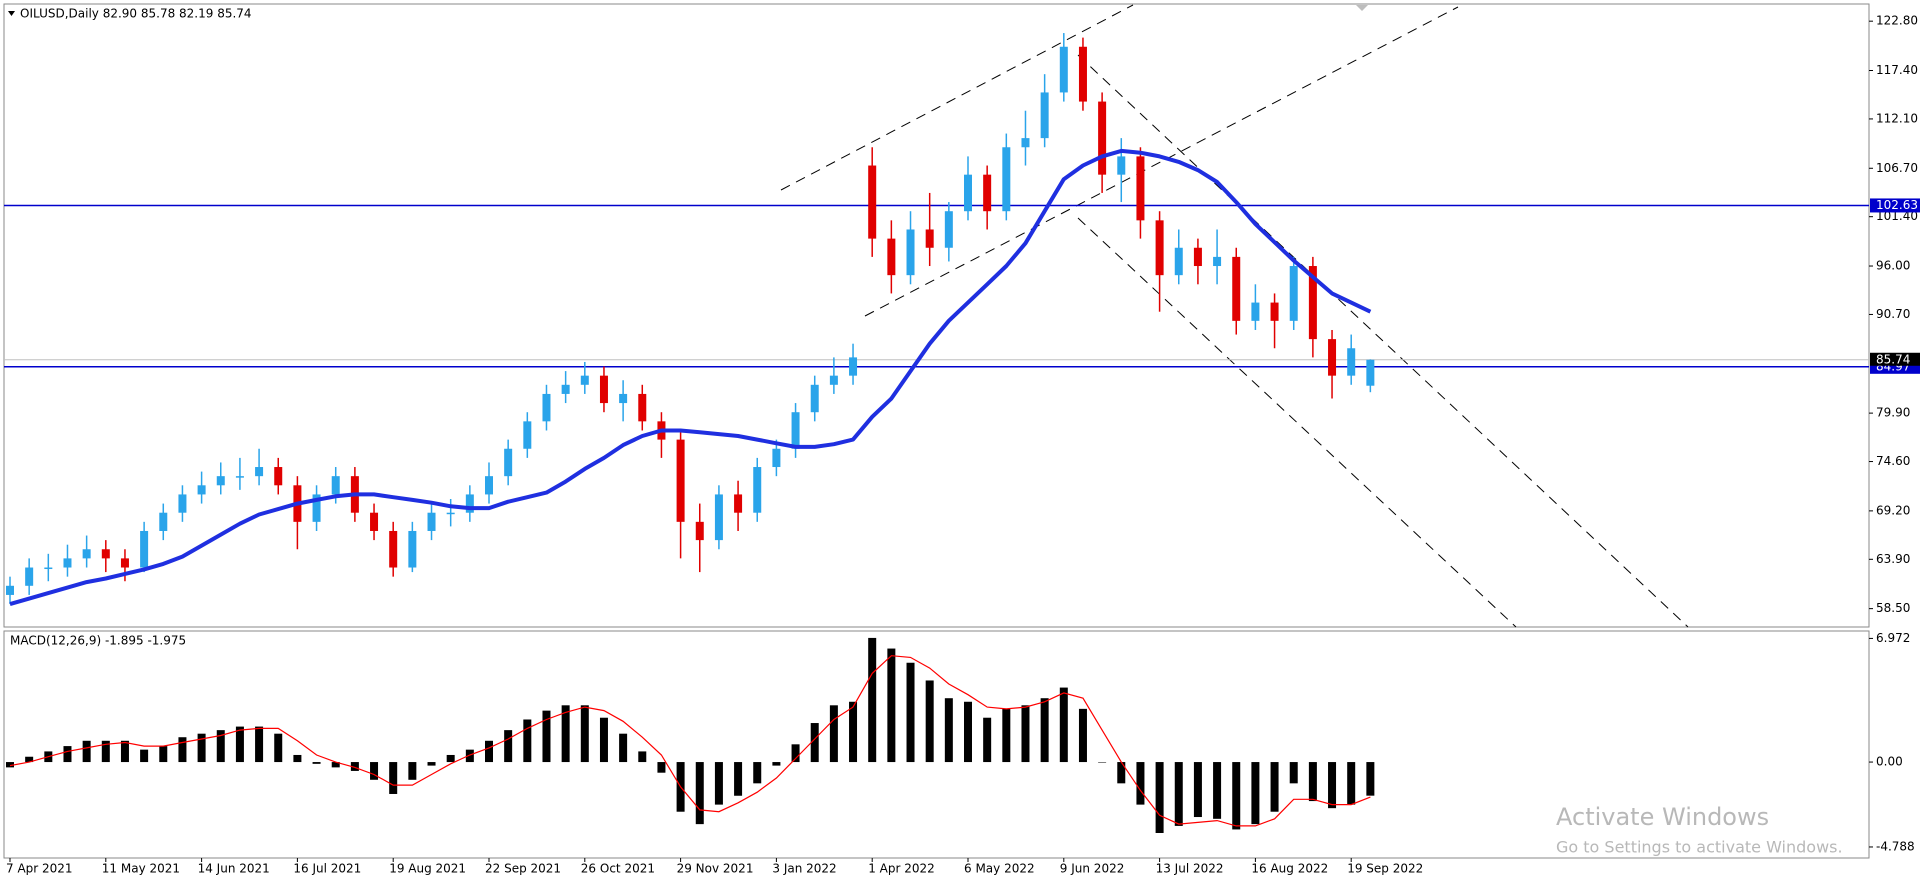 Image resolution: width=1920 pixels, height=882 pixels. What do you see at coordinates (1897, 118) in the screenshot?
I see `y-tick-label: 112.10` at bounding box center [1897, 118].